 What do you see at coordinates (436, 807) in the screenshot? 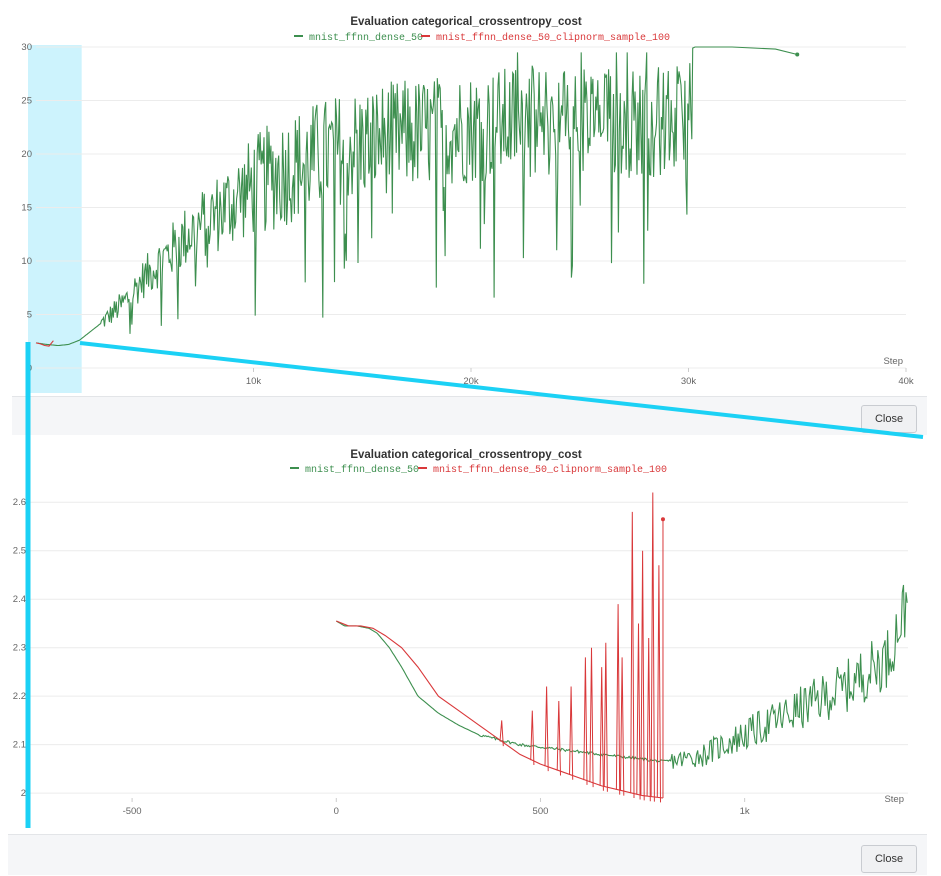
I see `x-axis-ticks: -500 0 500 1k` at bounding box center [436, 807].